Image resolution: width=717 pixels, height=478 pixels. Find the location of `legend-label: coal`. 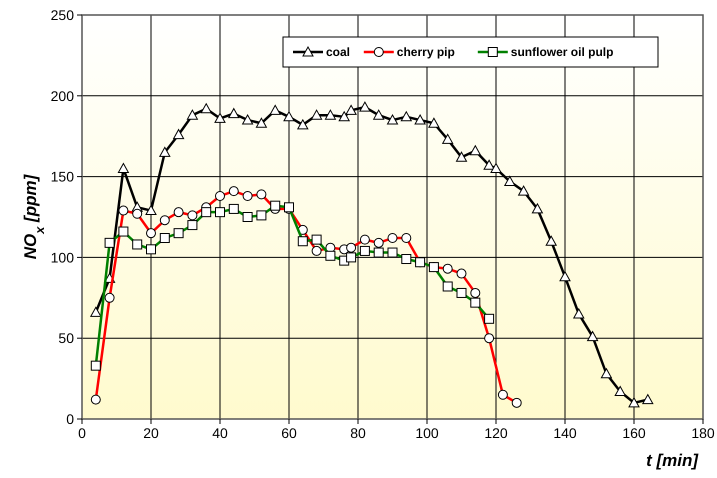

legend-label: coal is located at coordinates (338, 52).